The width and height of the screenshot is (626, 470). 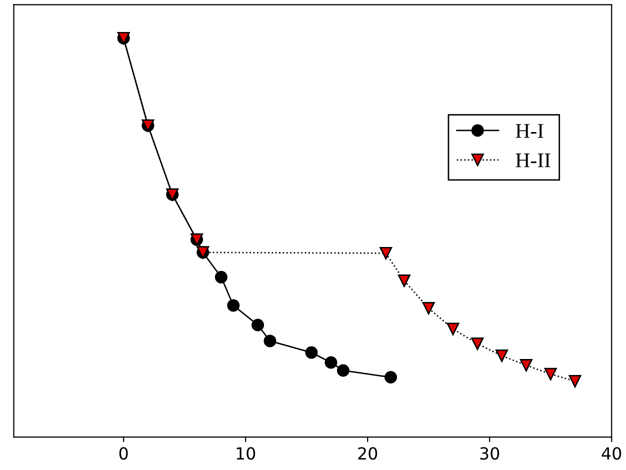 What do you see at coordinates (530, 131) in the screenshot?
I see `legend-label: H-I` at bounding box center [530, 131].